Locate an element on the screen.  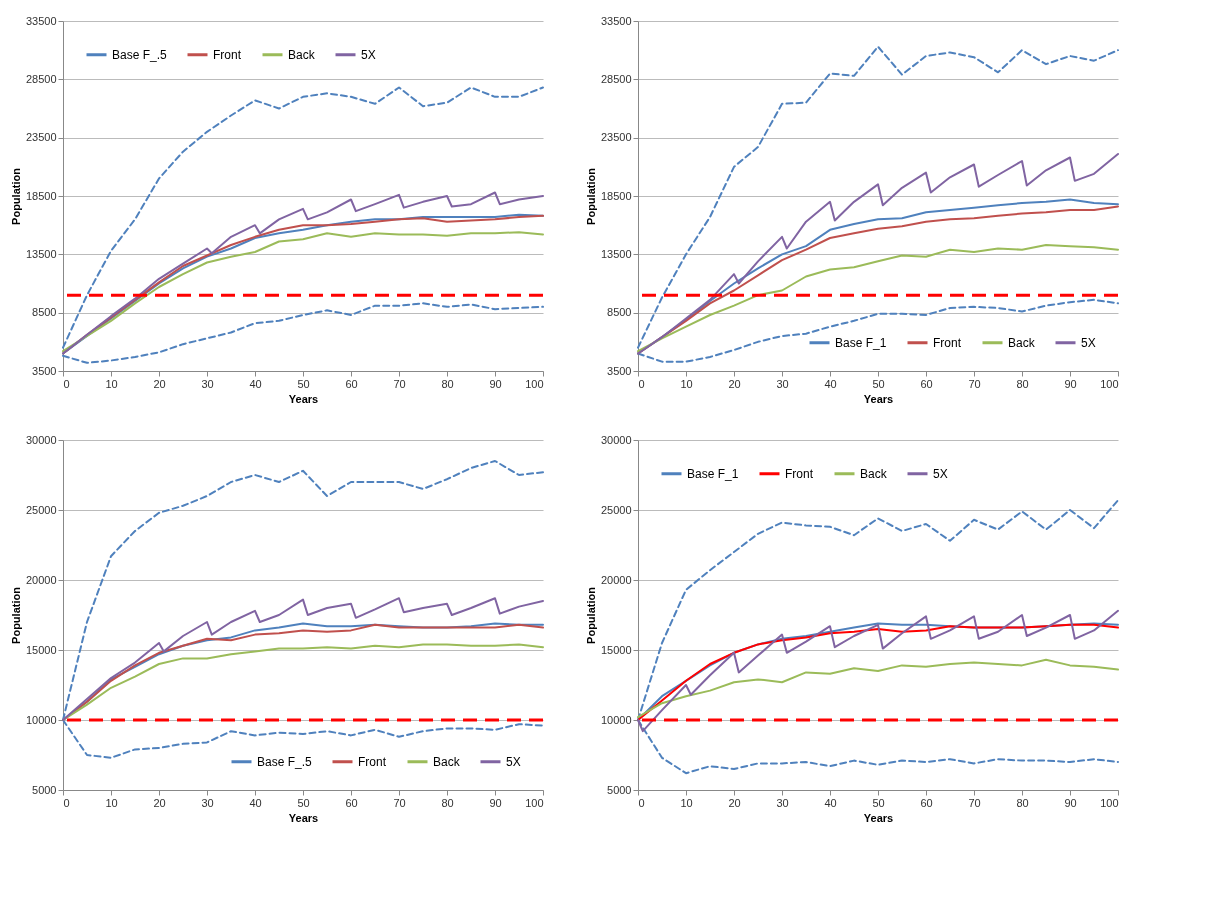
legend-label: Base F_.5 is located at coordinates (285, 761).